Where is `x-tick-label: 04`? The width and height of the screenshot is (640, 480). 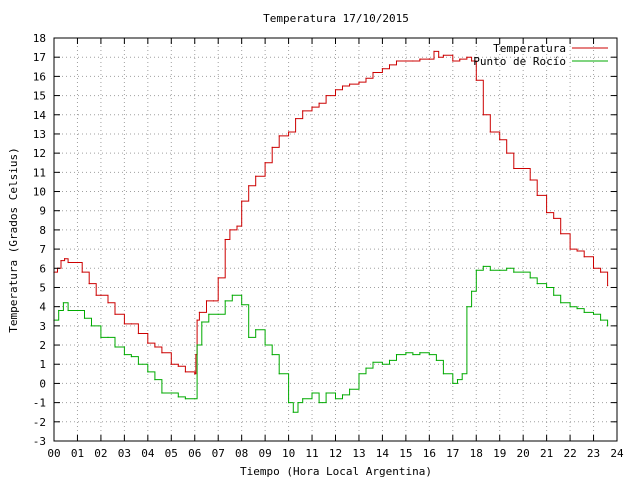
x-tick-label: 04 is located at coordinates (148, 453).